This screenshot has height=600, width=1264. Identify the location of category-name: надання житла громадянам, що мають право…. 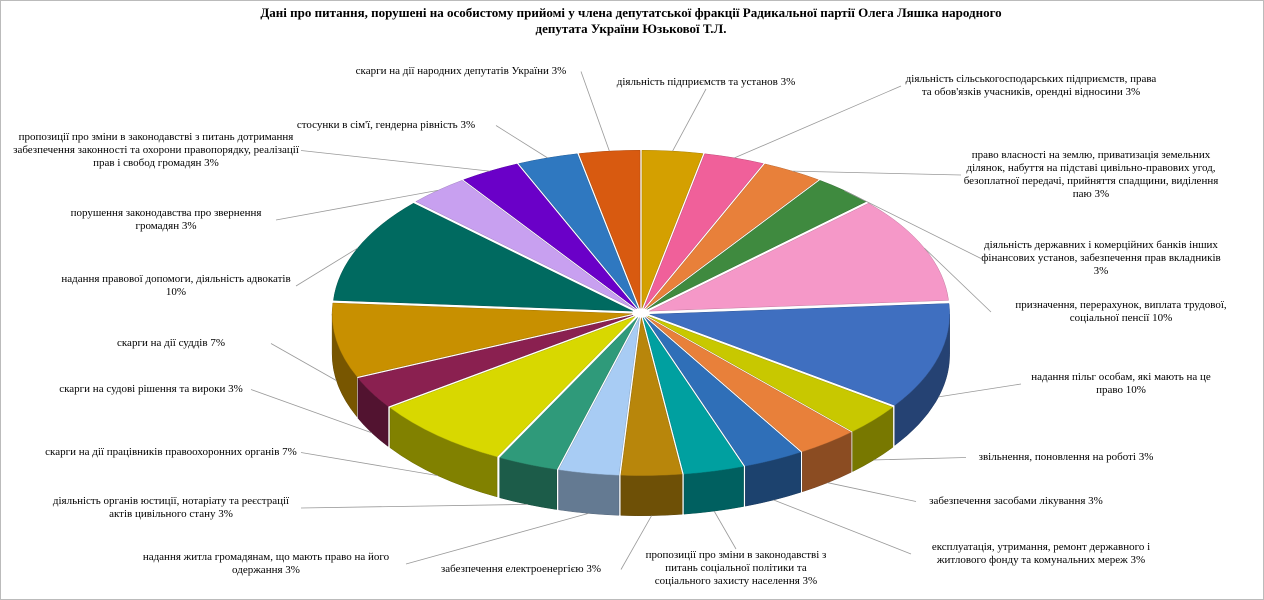
(266, 563).